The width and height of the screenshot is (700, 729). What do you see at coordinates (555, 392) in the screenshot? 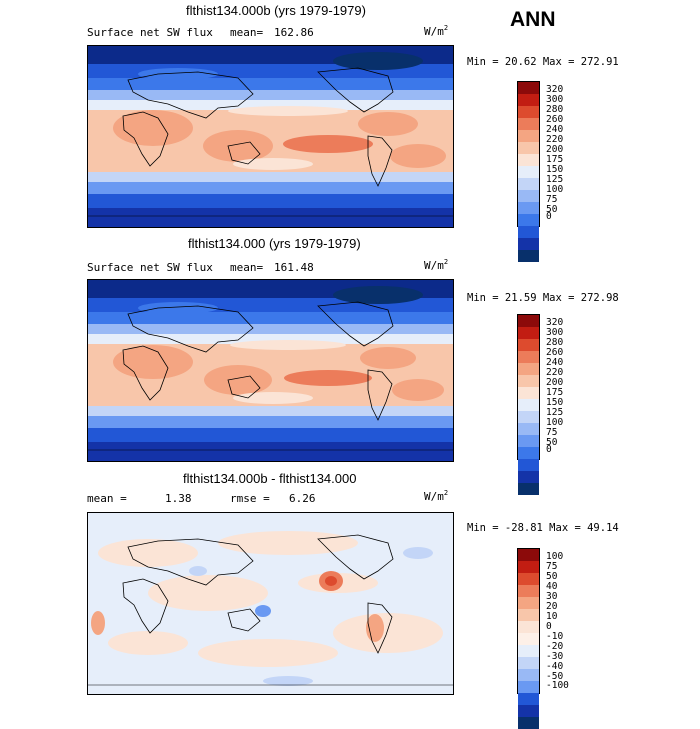
I see `panel2-cbar-label: 175` at bounding box center [555, 392].